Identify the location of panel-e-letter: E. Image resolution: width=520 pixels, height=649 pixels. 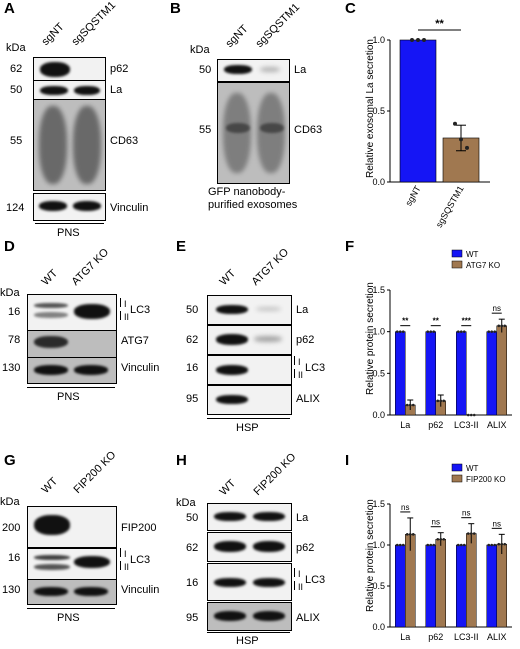
(181, 246).